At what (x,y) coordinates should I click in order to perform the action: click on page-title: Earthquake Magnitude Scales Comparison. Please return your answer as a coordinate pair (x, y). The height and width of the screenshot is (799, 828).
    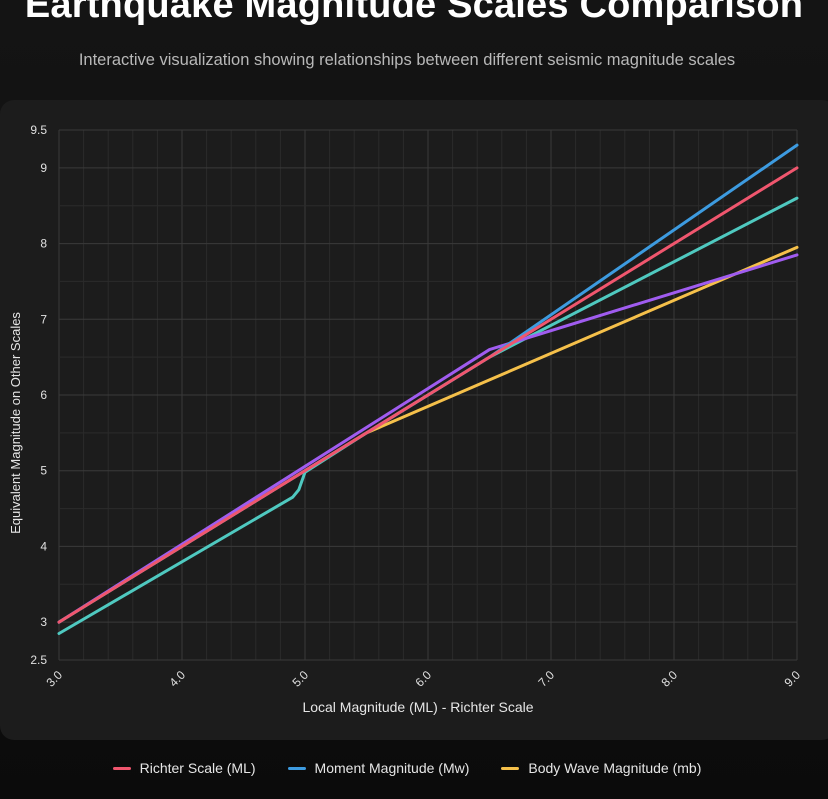
    Looking at the image, I should click on (414, 13).